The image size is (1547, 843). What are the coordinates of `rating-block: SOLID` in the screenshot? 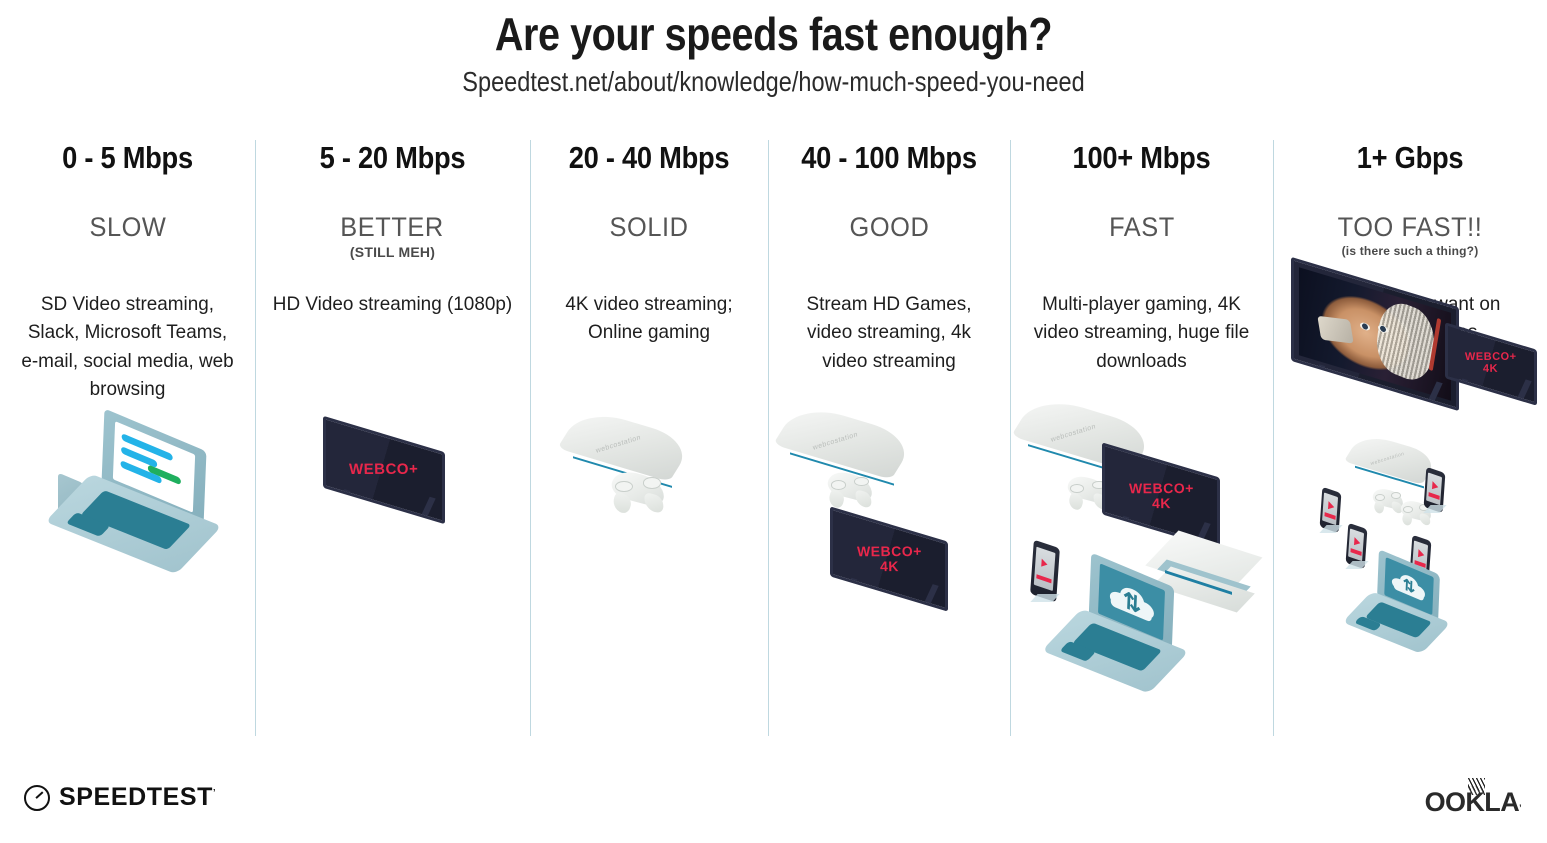 It's located at (649, 241).